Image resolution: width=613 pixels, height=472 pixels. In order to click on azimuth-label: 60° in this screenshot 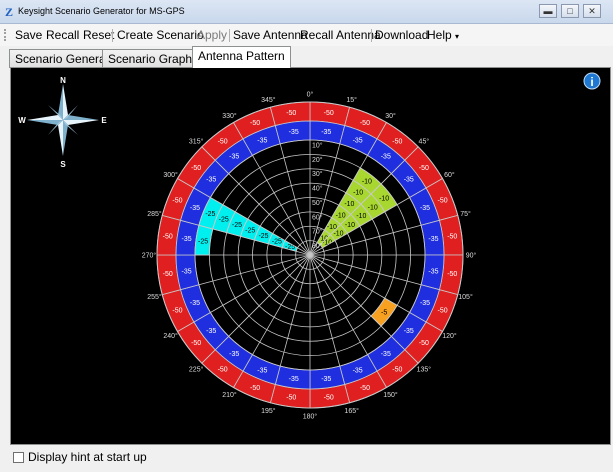, I will do `click(449, 175)`.